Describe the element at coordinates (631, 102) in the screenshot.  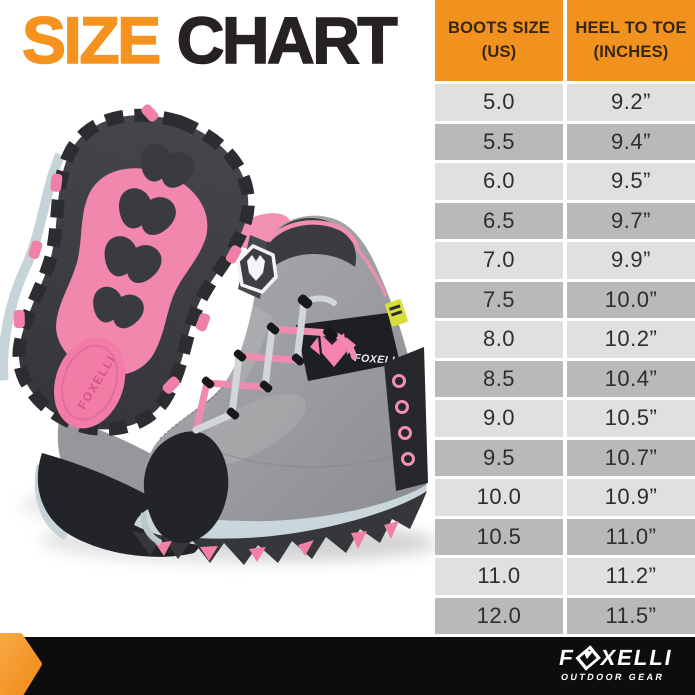
I see `length-cell: 9.2”` at that location.